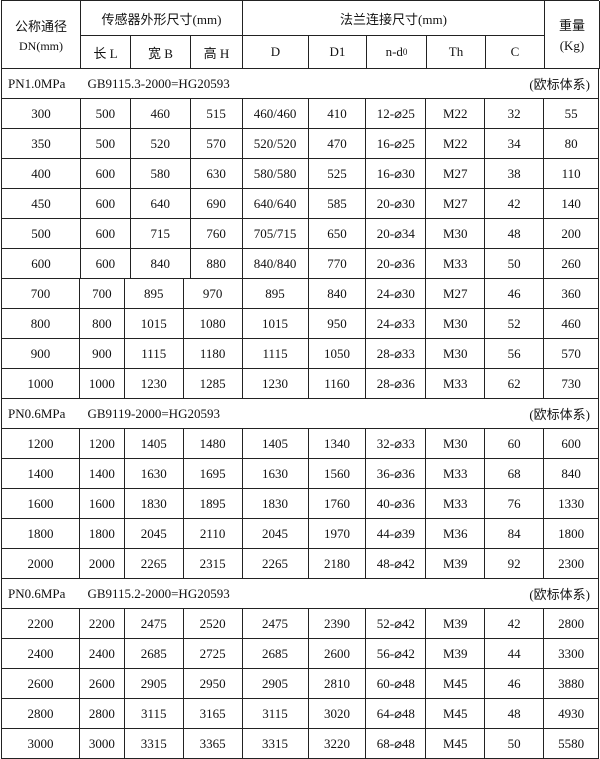  What do you see at coordinates (572, 234) in the screenshot?
I see `cell-weight: 200` at bounding box center [572, 234].